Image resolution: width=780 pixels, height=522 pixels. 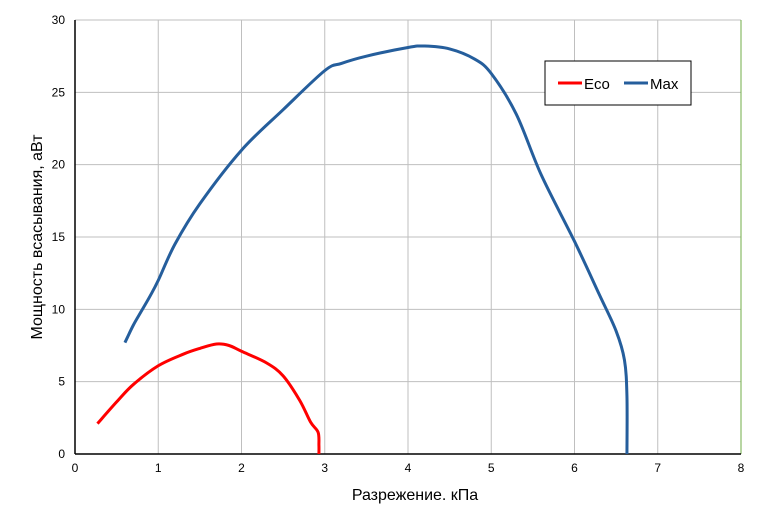 What do you see at coordinates (741, 468) in the screenshot?
I see `x-tick-label: 8` at bounding box center [741, 468].